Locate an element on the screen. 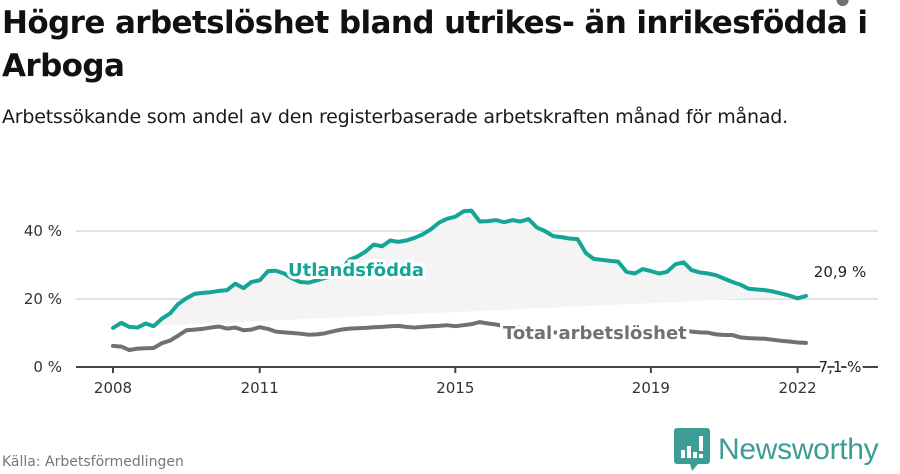  utlandsfodda-label: Utlandsfödda is located at coordinates (356, 270).